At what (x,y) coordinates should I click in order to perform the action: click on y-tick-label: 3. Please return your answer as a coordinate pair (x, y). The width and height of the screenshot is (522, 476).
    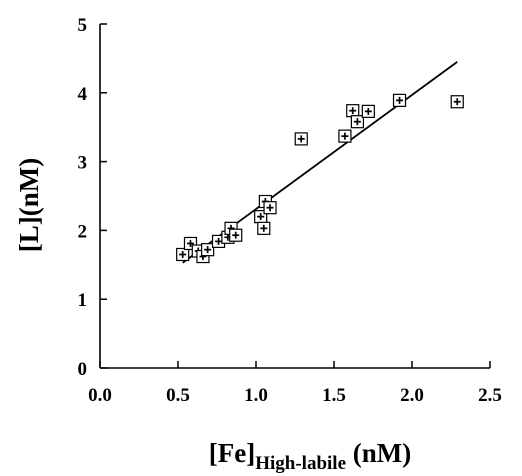
    Looking at the image, I should click on (83, 163).